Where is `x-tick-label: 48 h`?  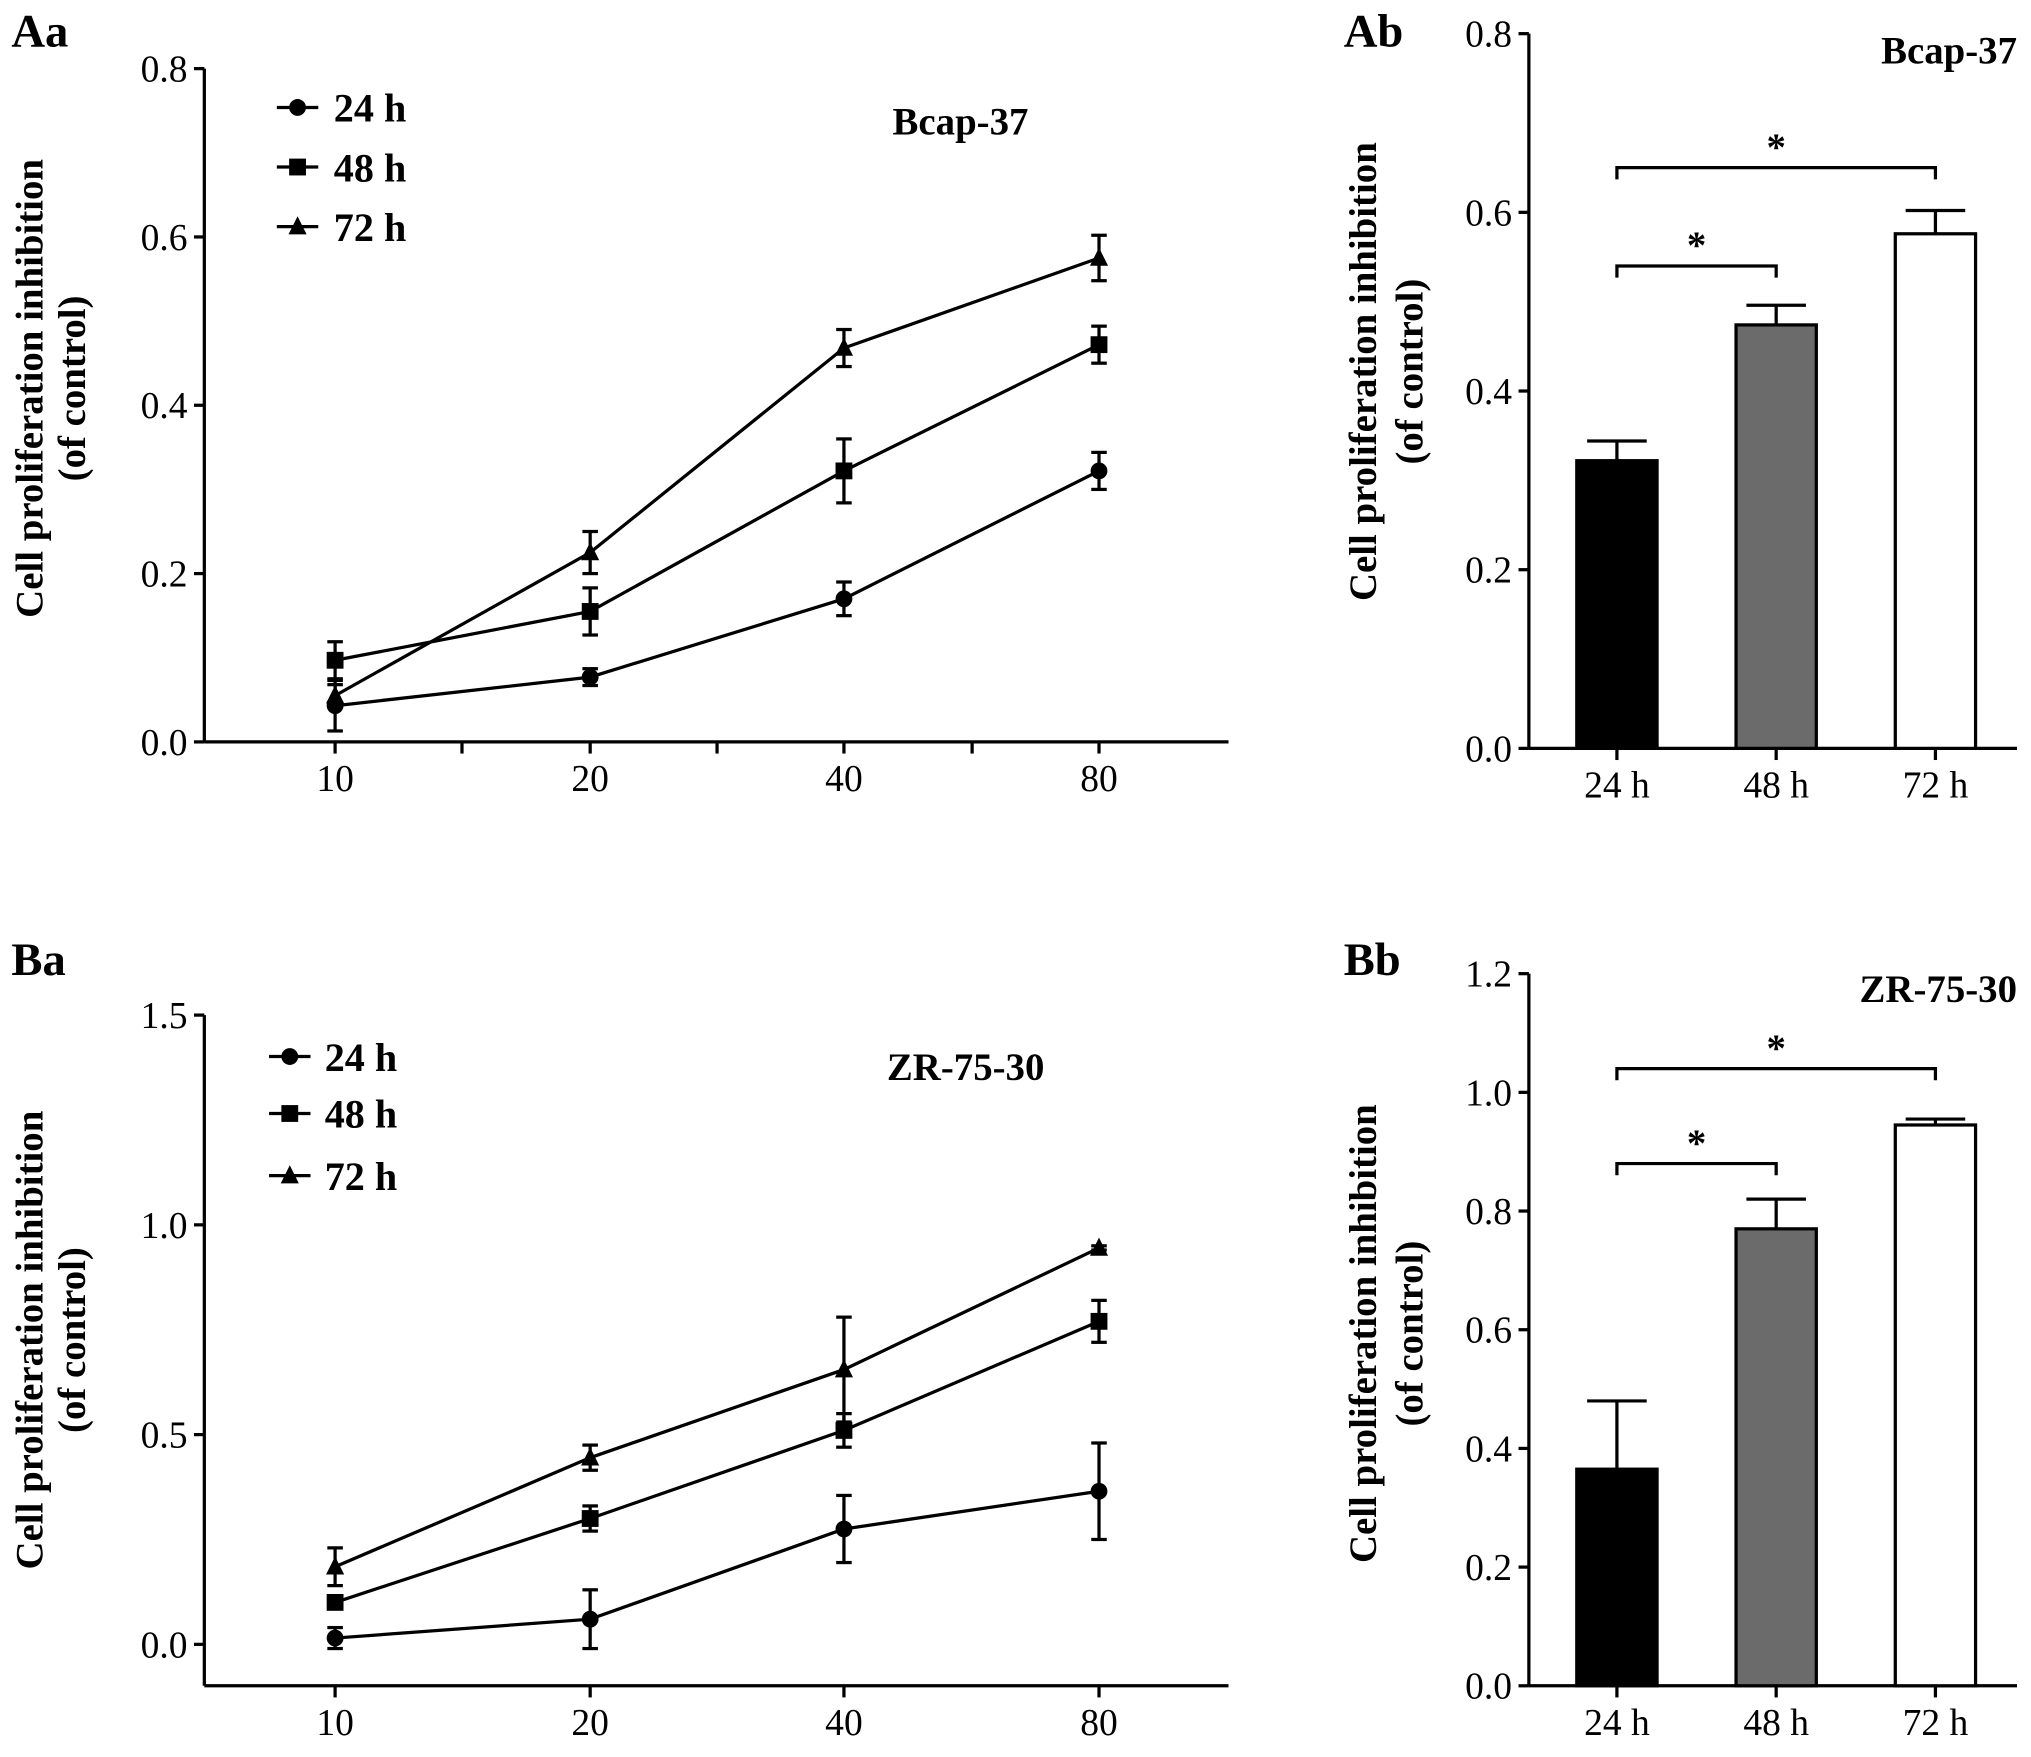
x-tick-label: 48 h is located at coordinates (1776, 1723).